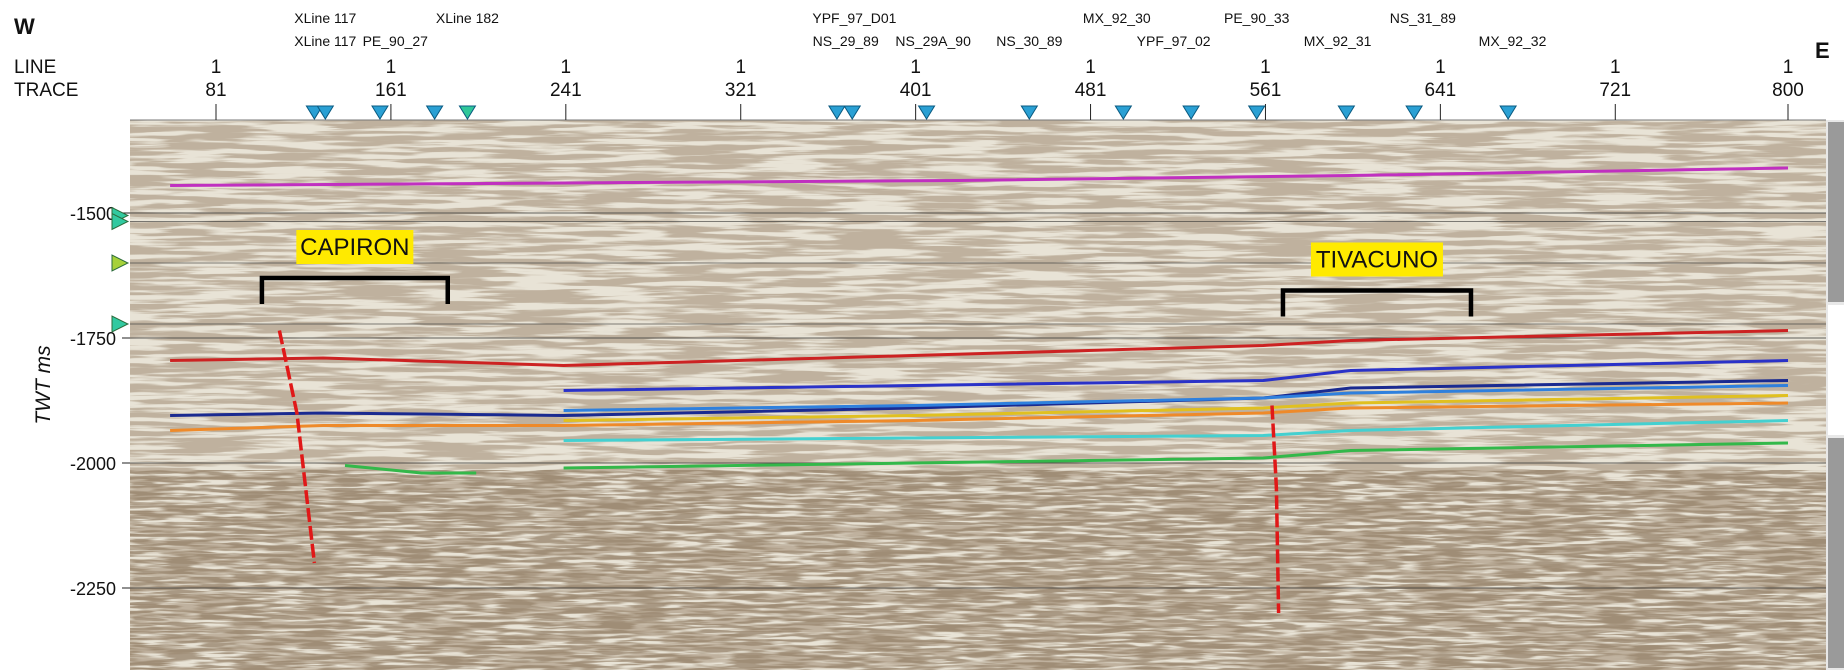 The width and height of the screenshot is (1844, 670). I want to click on trace-number-label: 721, so click(1615, 90).